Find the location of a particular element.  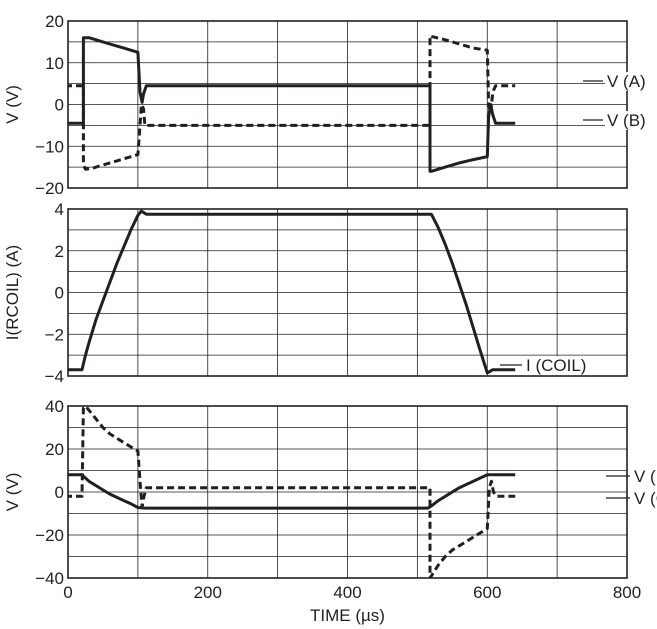

series-label: V (COIL) is located at coordinates (645, 498).